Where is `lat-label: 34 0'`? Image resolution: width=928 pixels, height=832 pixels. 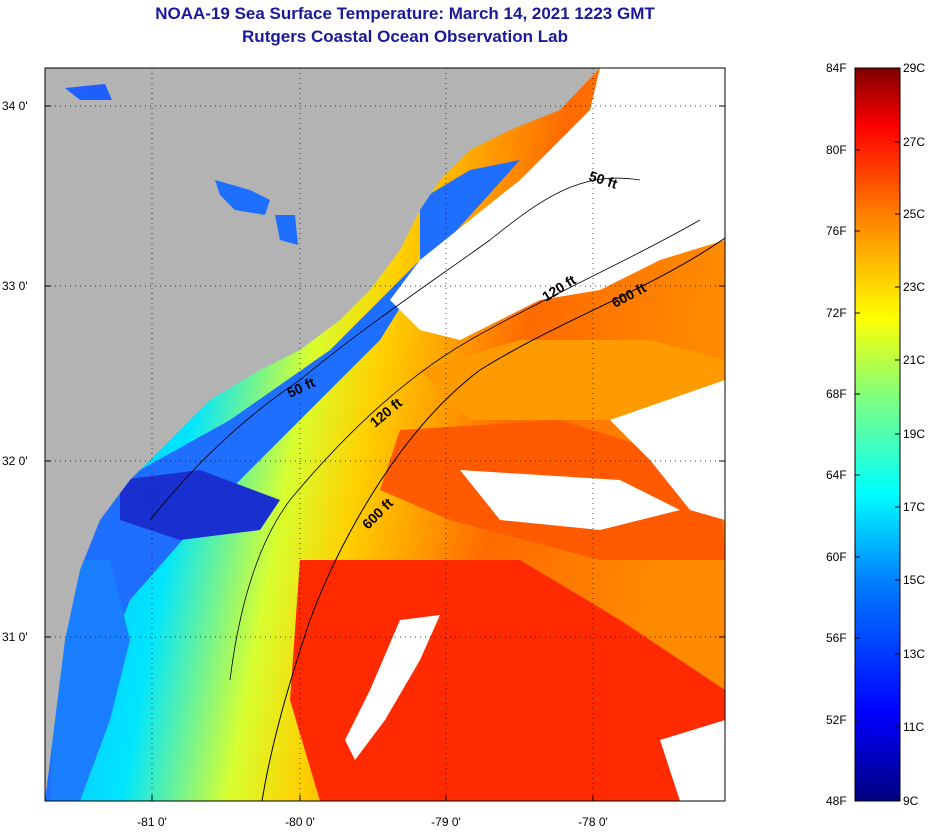
lat-label: 34 0' is located at coordinates (15, 106).